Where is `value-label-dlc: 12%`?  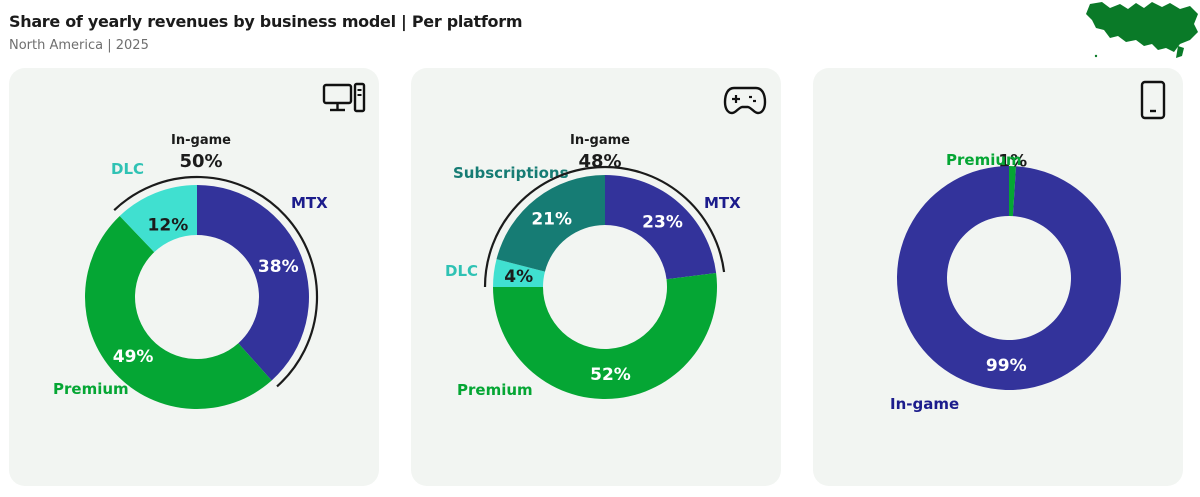
value-label-dlc: 12% is located at coordinates (168, 225).